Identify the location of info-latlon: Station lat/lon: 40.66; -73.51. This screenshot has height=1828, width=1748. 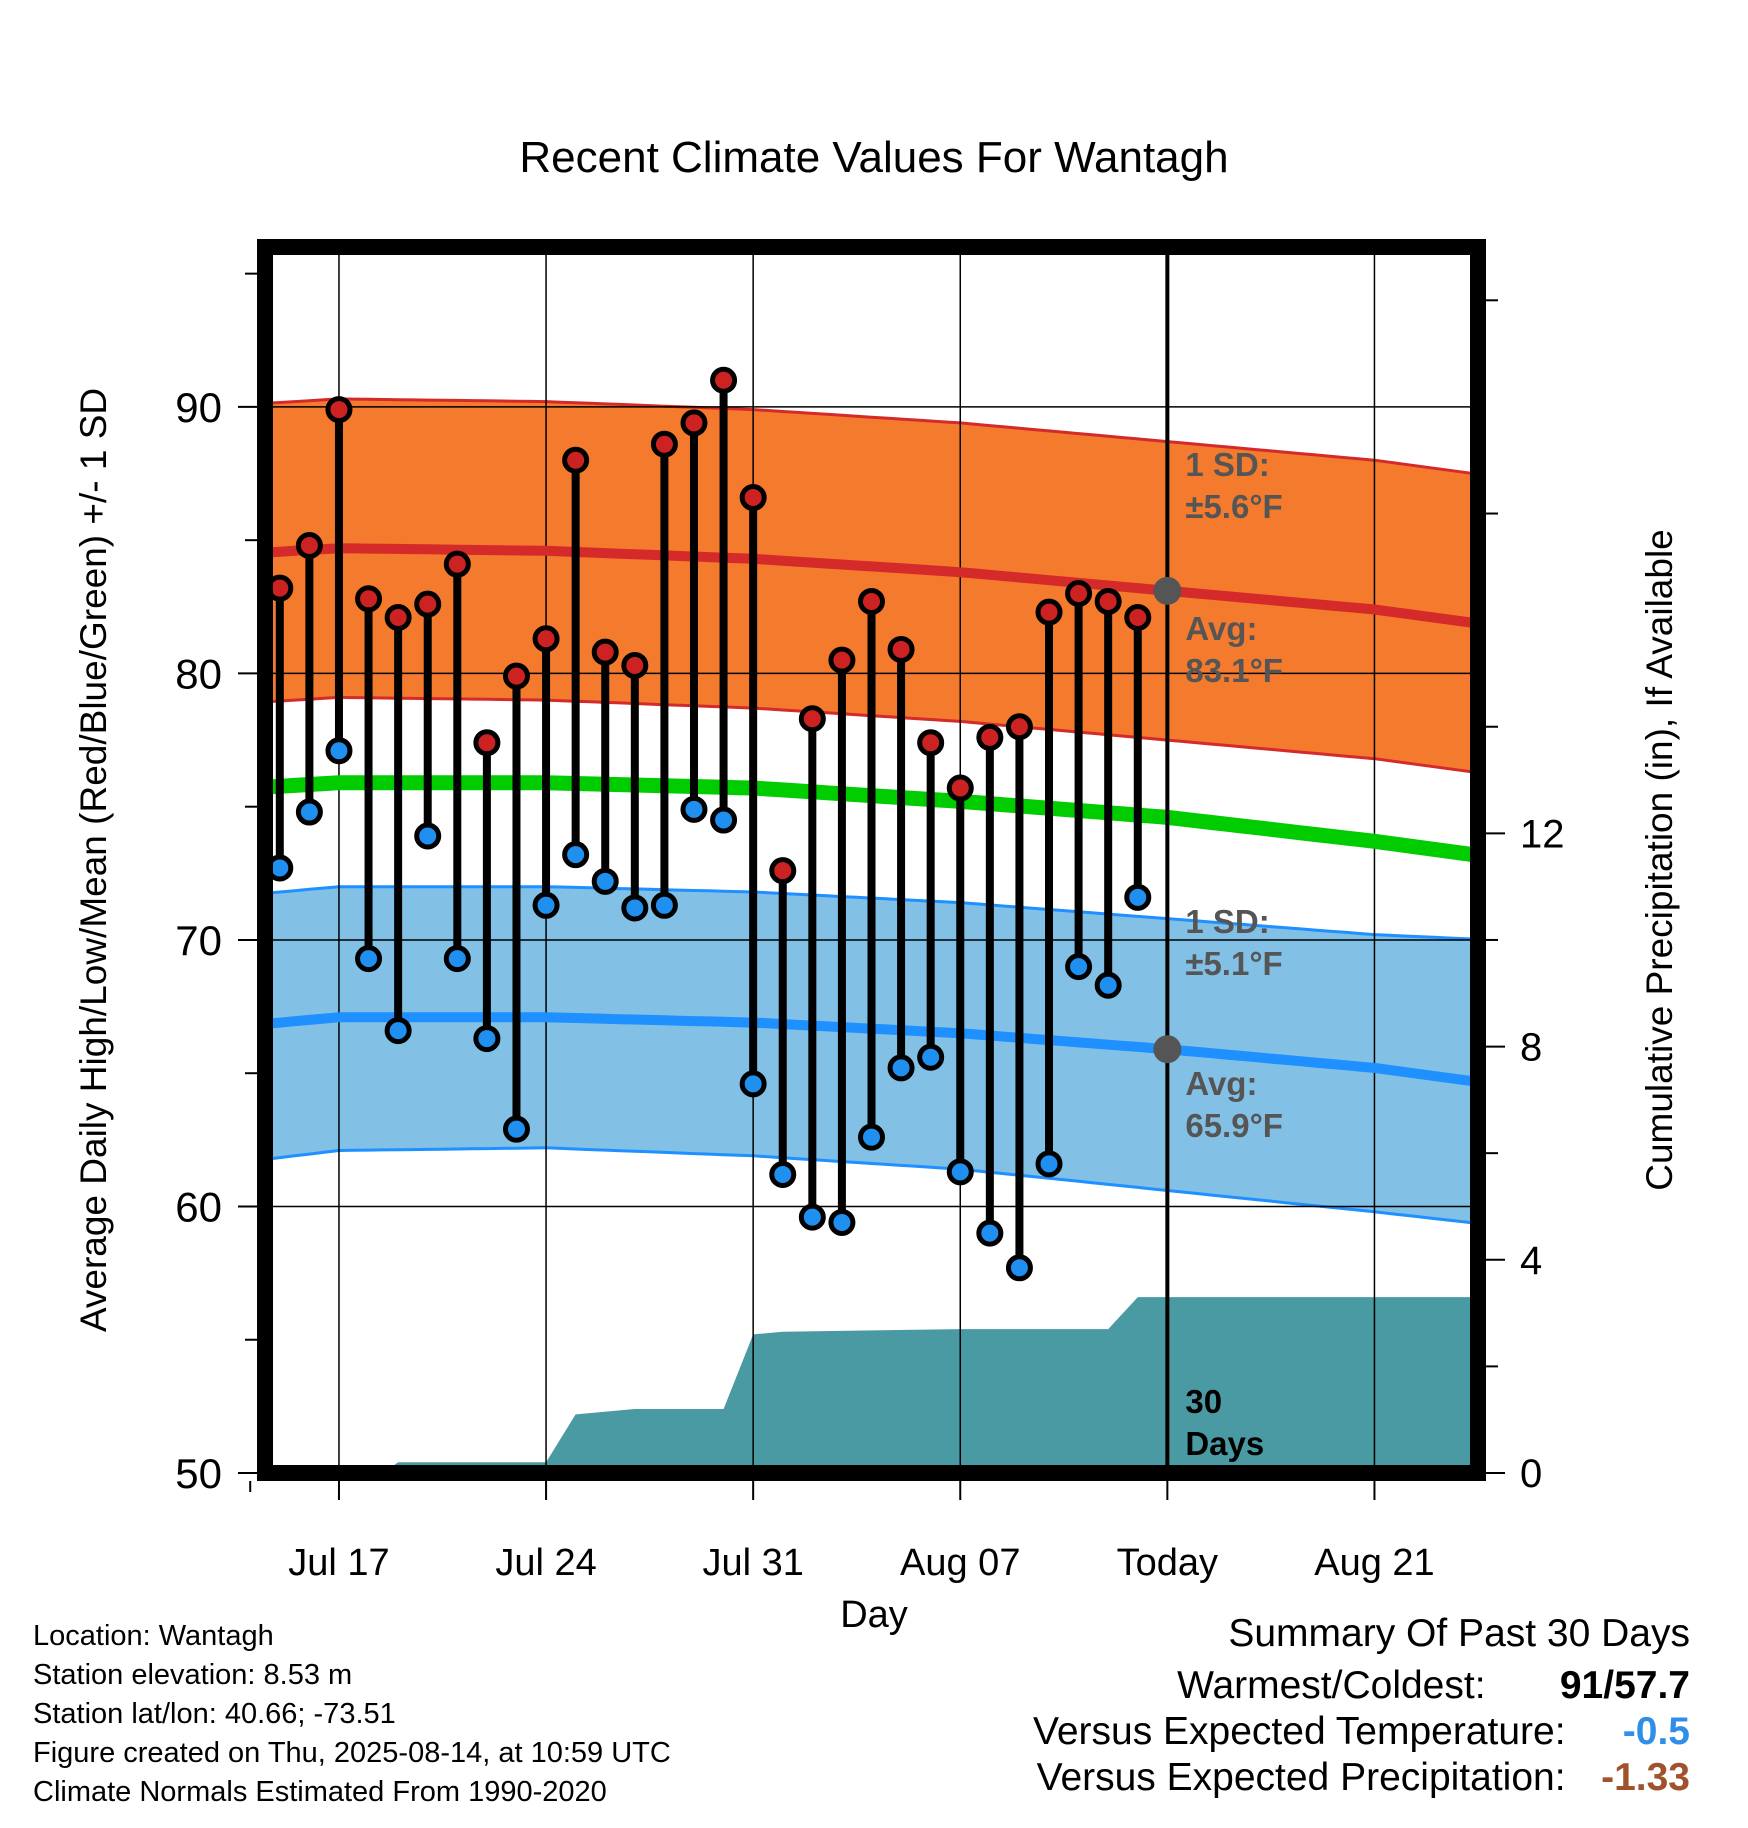
(214, 1714).